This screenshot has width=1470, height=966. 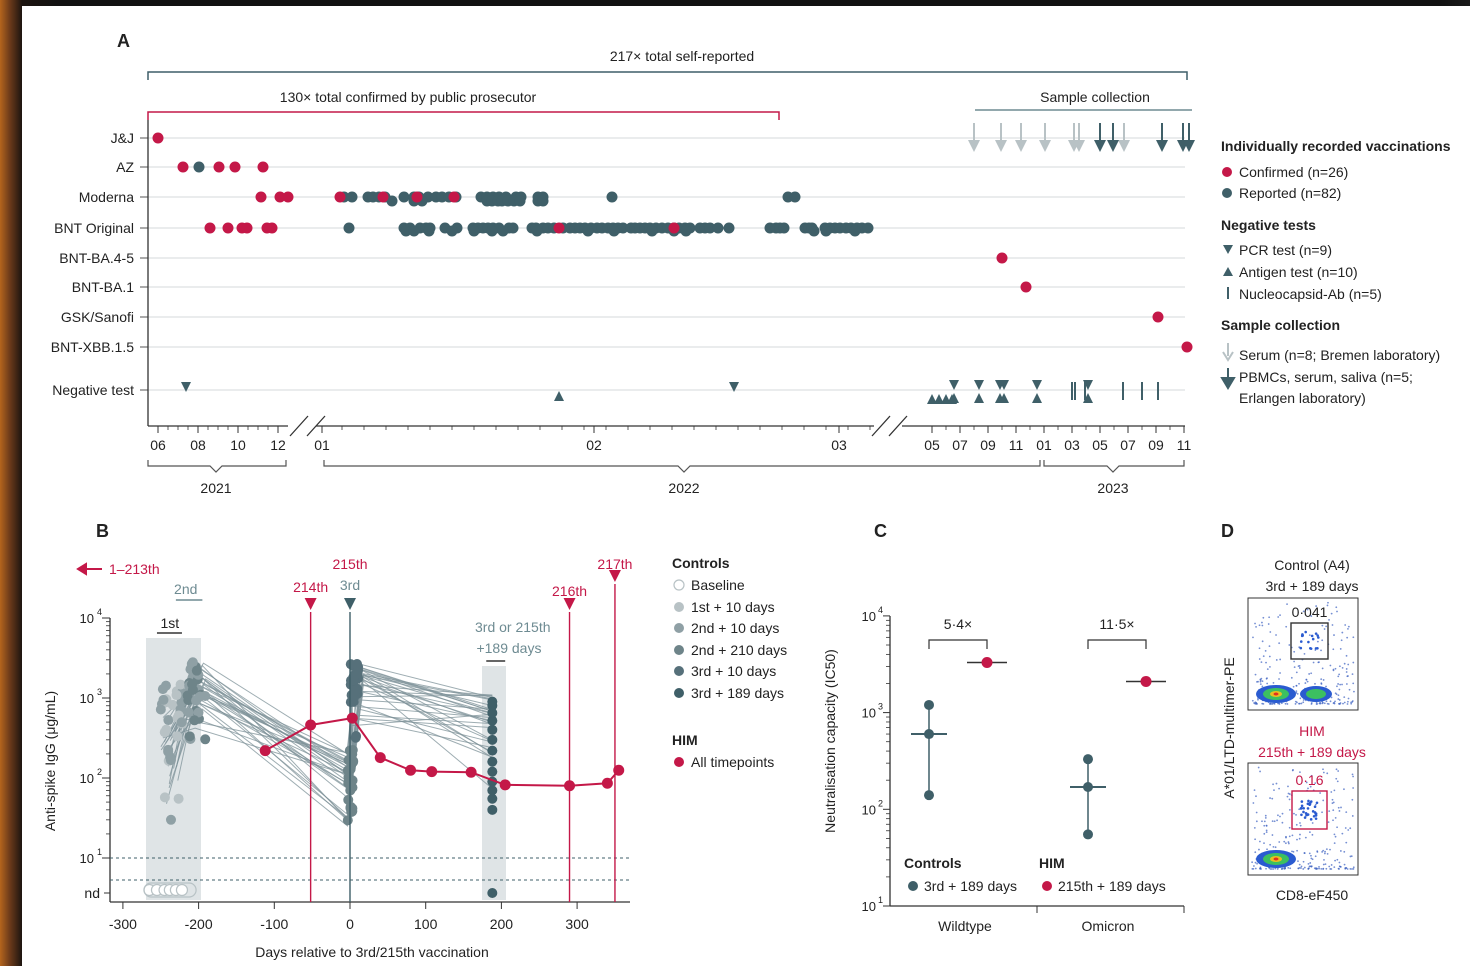 What do you see at coordinates (880, 803) in the screenshot?
I see `c-ytick-exp: 2` at bounding box center [880, 803].